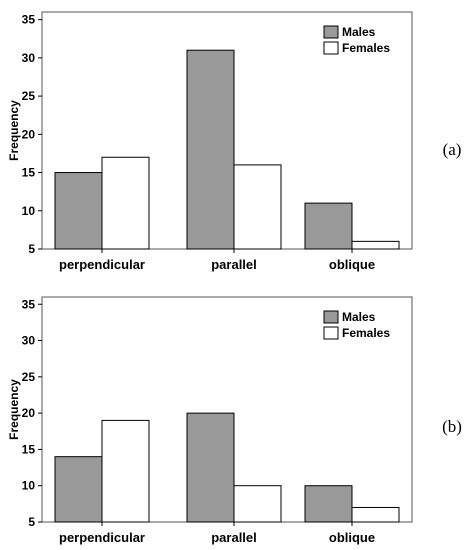 The image size is (471, 550). Describe the element at coordinates (29, 96) in the screenshot. I see `chart-a-y-tick-label: 25` at that location.